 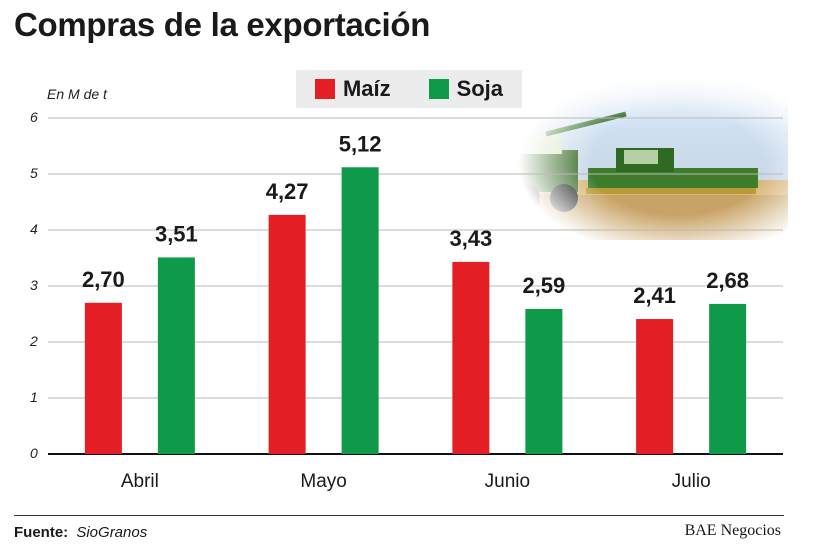 What do you see at coordinates (34, 173) in the screenshot?
I see `y-tick-label: 5` at bounding box center [34, 173].